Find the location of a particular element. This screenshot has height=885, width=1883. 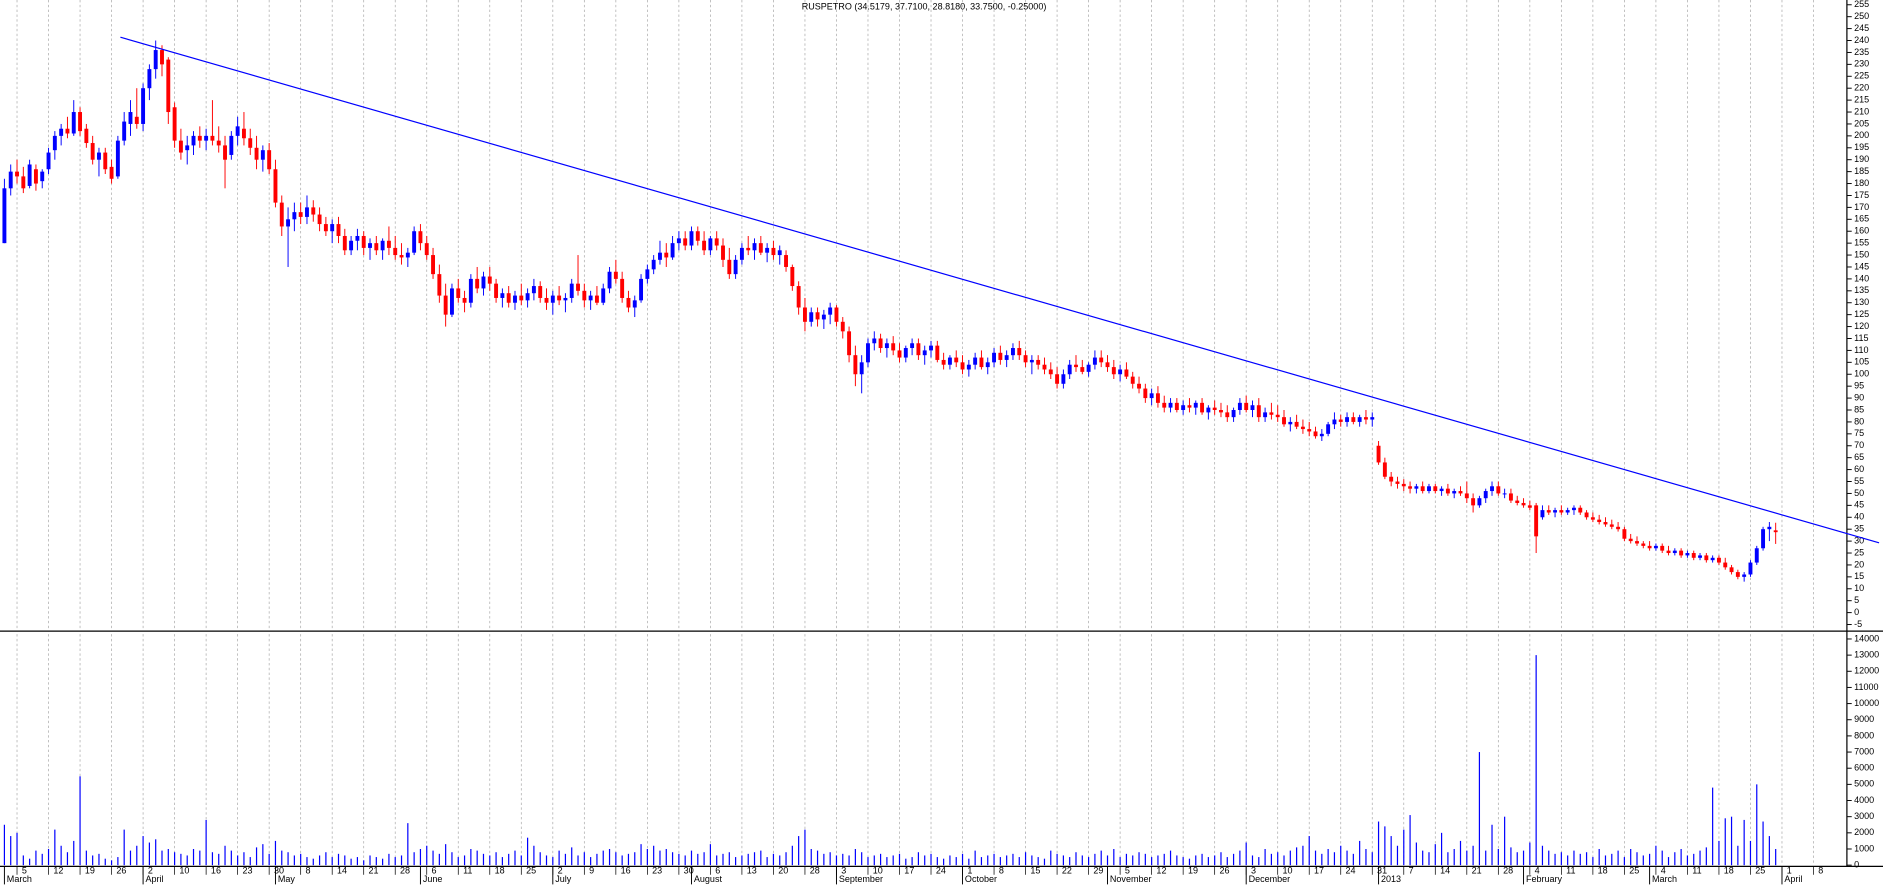

y-tick-label: 110 is located at coordinates (1861, 350).